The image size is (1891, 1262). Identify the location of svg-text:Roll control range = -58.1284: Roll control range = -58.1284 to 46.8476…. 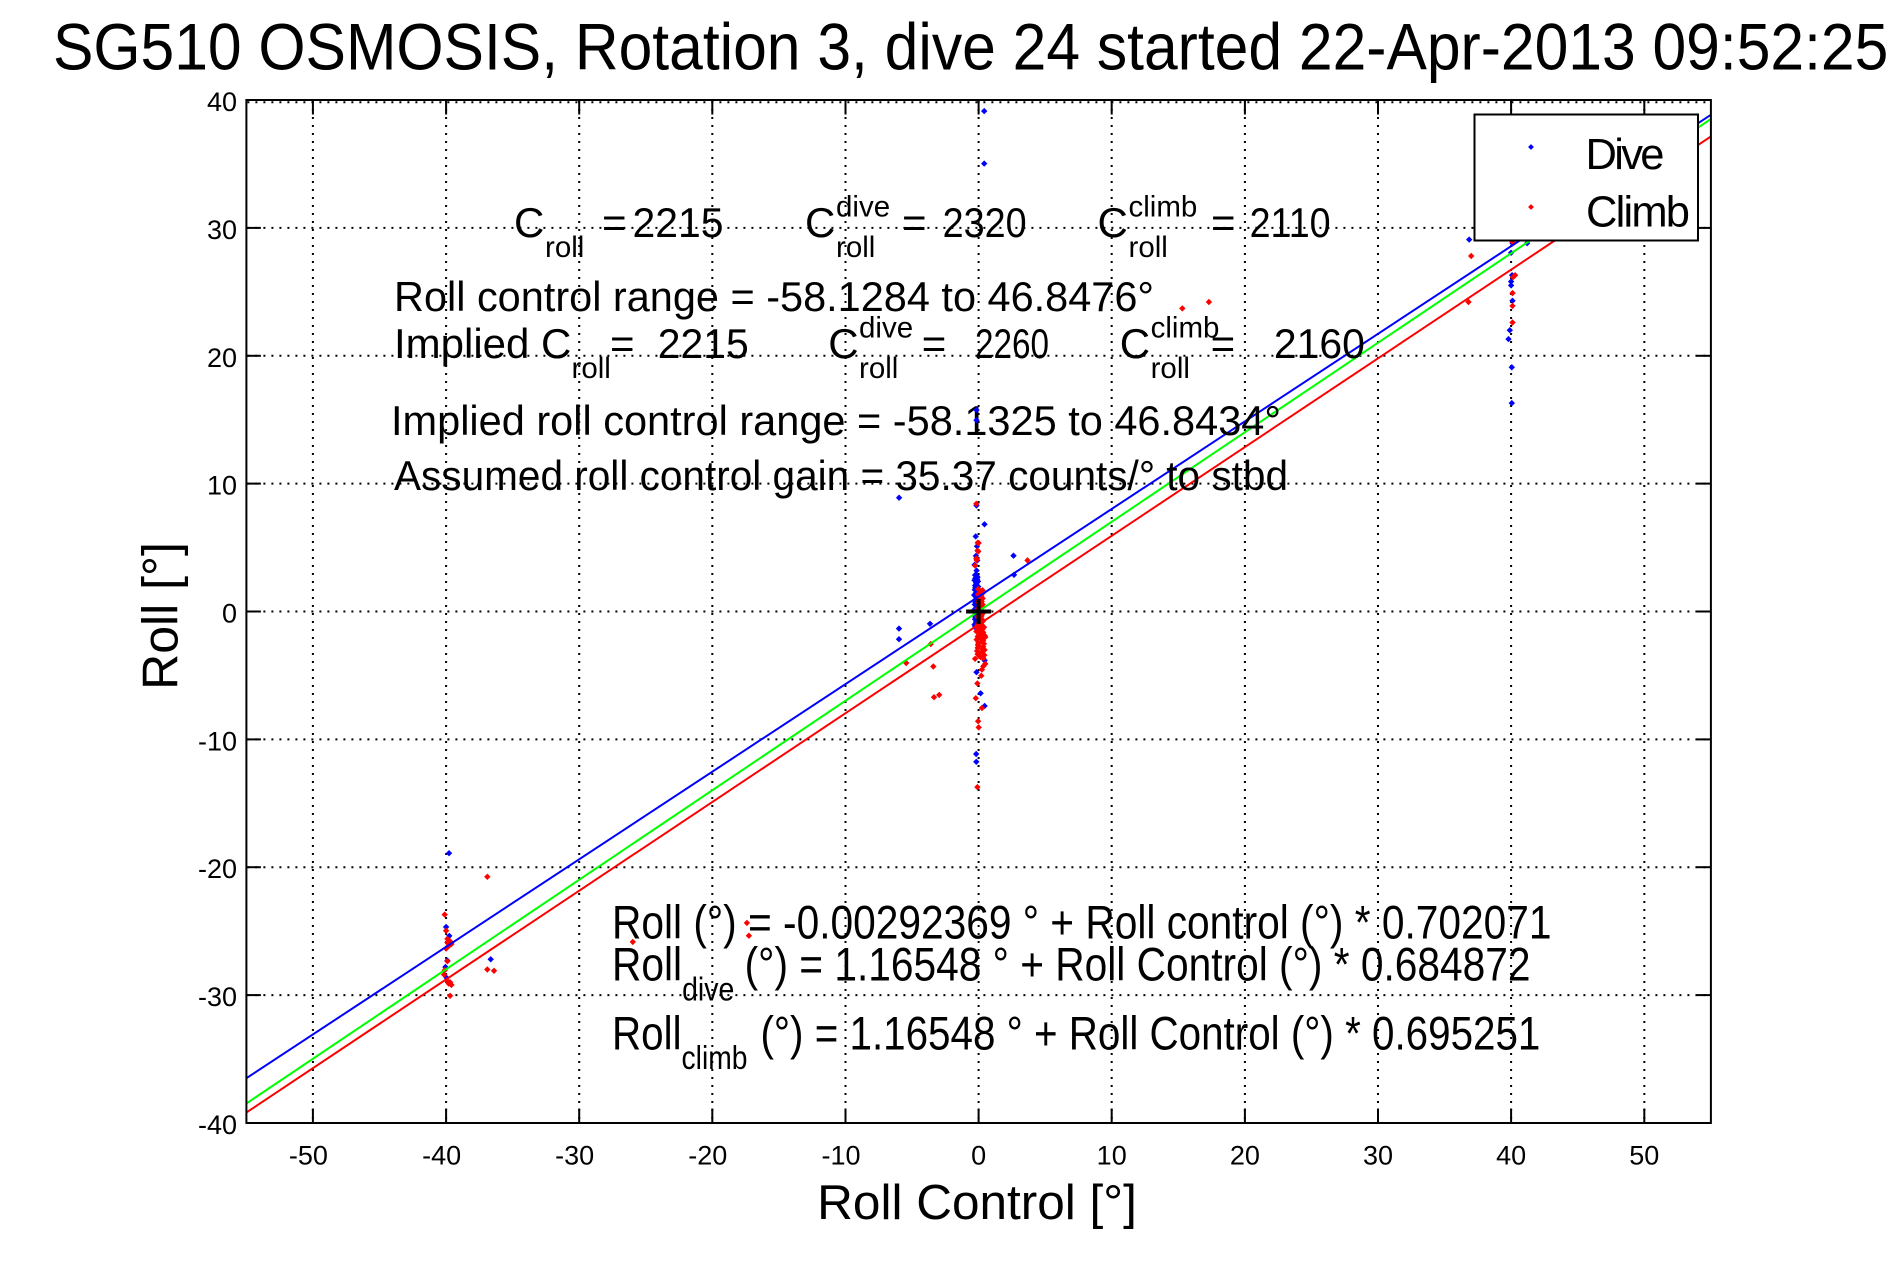
(774, 296).